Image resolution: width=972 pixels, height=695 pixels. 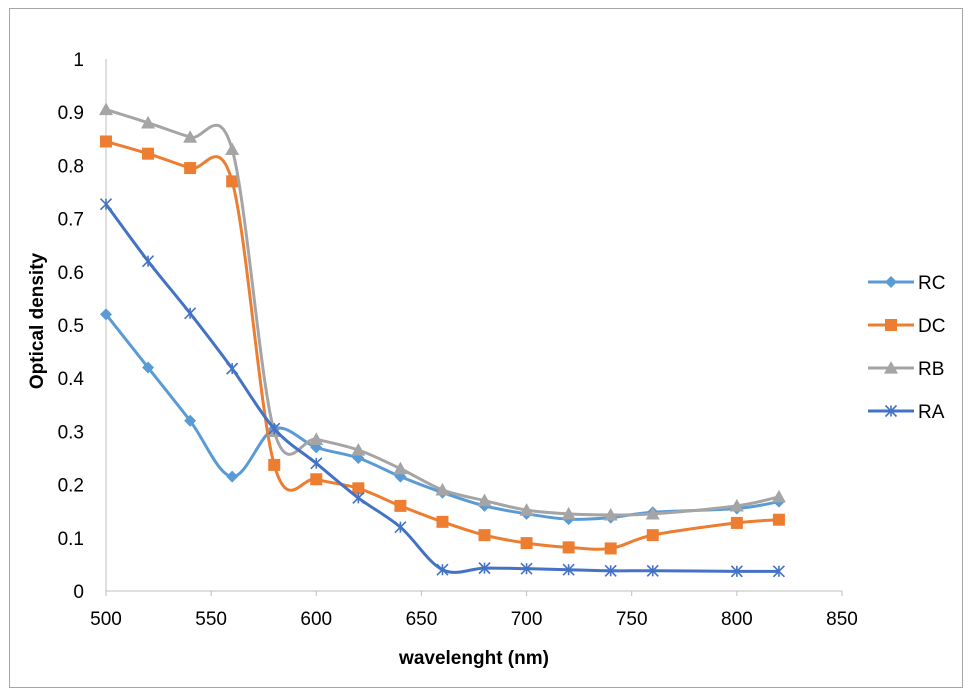 I want to click on x-tick-label: 550, so click(x=211, y=619).